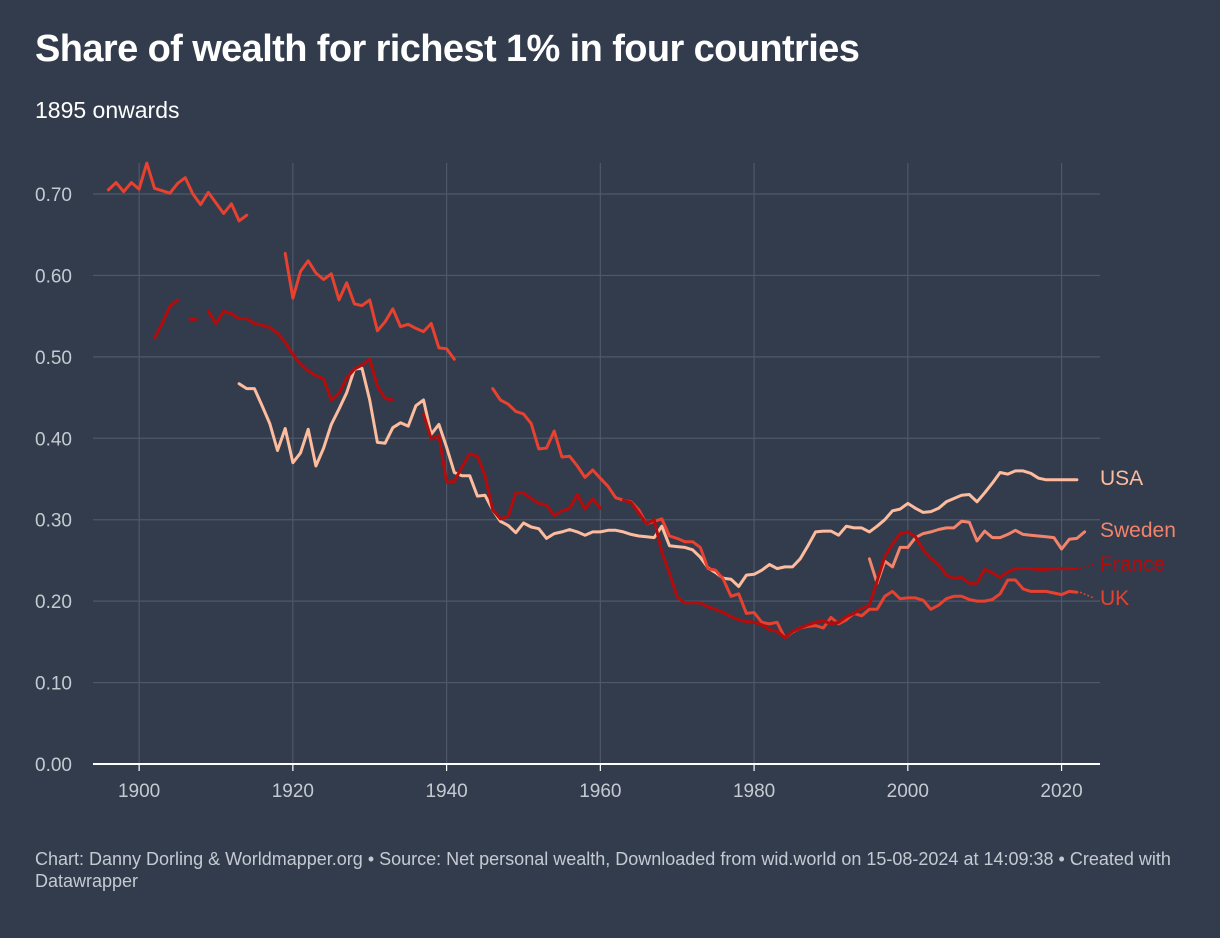 The height and width of the screenshot is (938, 1220). I want to click on y-tick-label: 0.50, so click(53, 358).